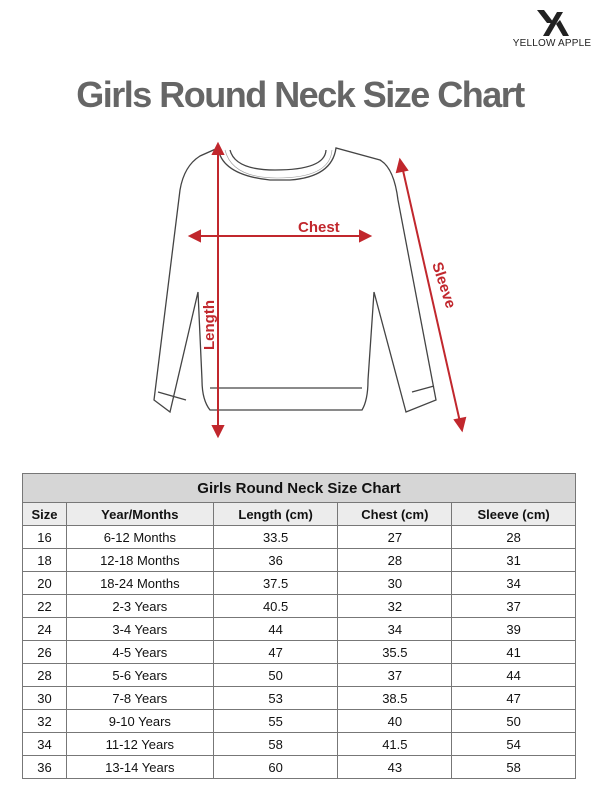 This screenshot has height=800, width=600. Describe the element at coordinates (44, 652) in the screenshot. I see `table-cell: 26` at that location.